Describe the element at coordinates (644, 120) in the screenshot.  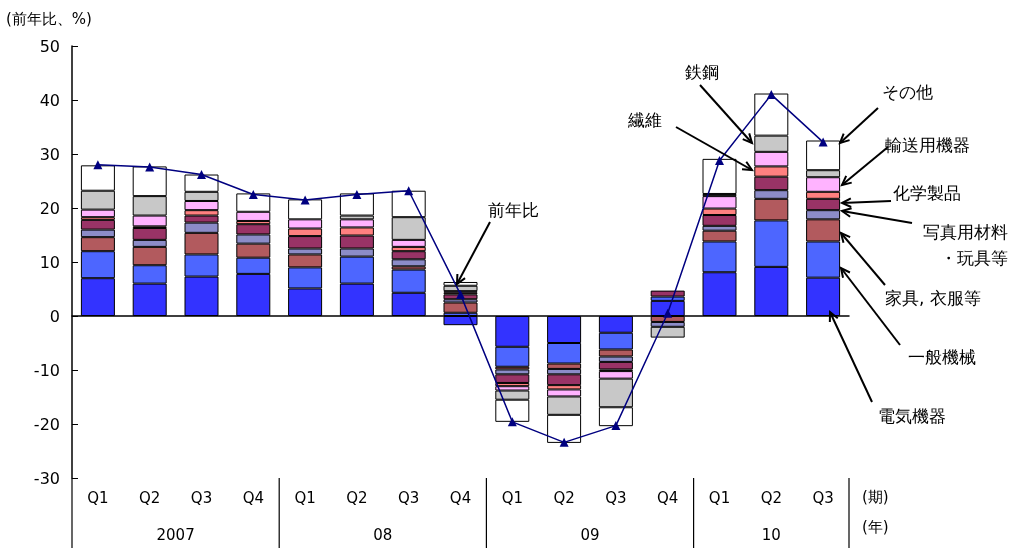
I see `text: 繊維` at that location.